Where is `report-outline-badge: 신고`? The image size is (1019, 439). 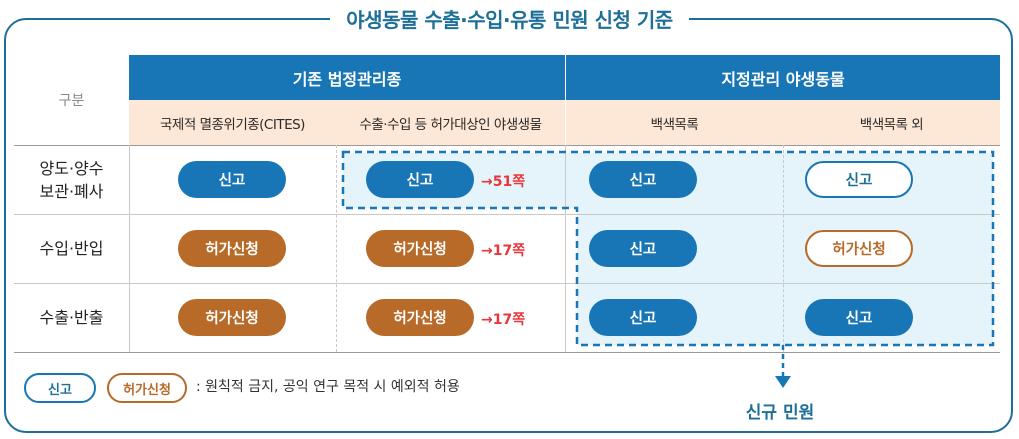 report-outline-badge: 신고 is located at coordinates (859, 179).